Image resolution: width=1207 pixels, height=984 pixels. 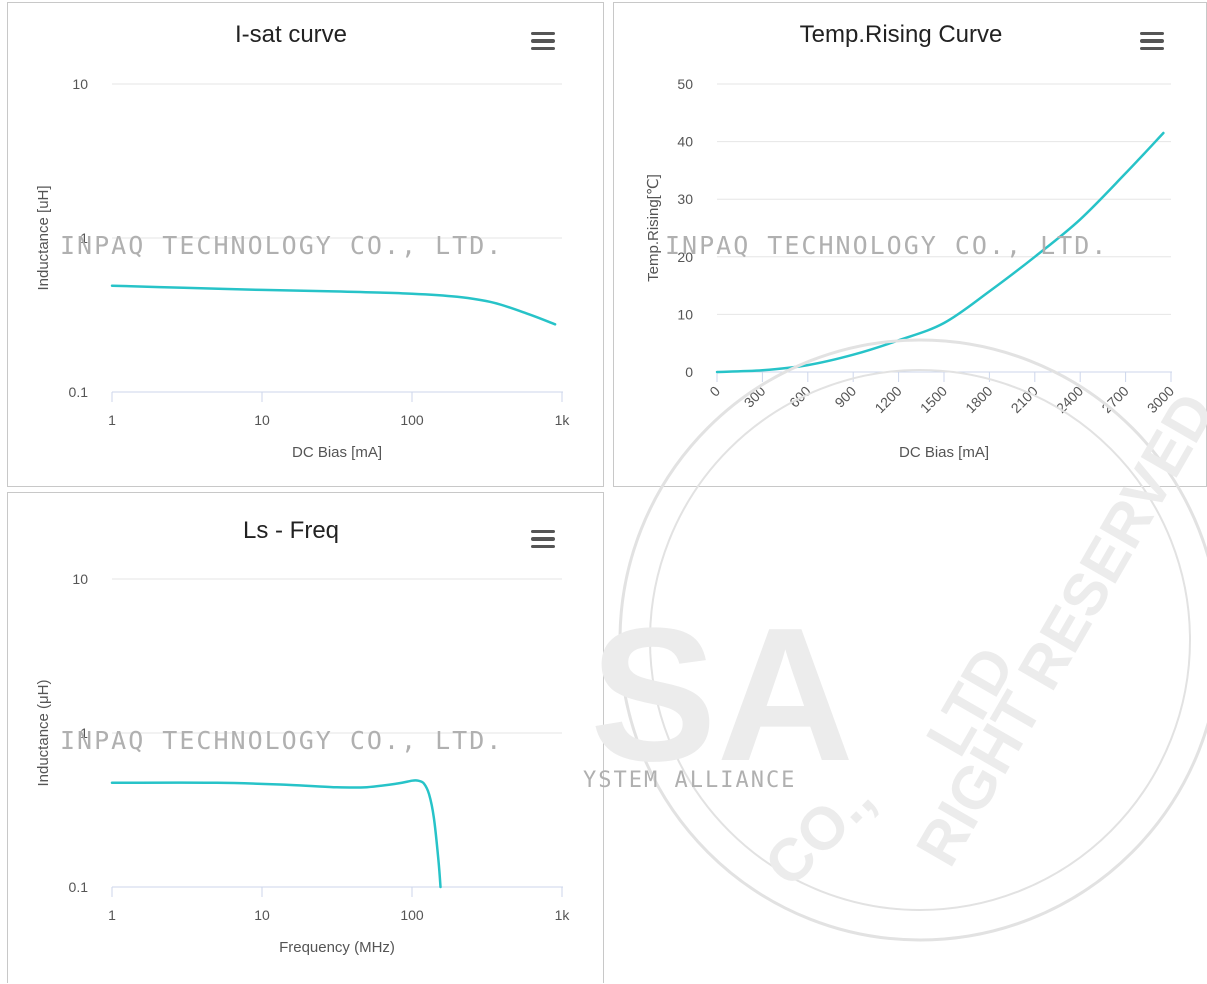 What do you see at coordinates (43, 237) in the screenshot?
I see `y-axis-title: Inductance [uH]` at bounding box center [43, 237].